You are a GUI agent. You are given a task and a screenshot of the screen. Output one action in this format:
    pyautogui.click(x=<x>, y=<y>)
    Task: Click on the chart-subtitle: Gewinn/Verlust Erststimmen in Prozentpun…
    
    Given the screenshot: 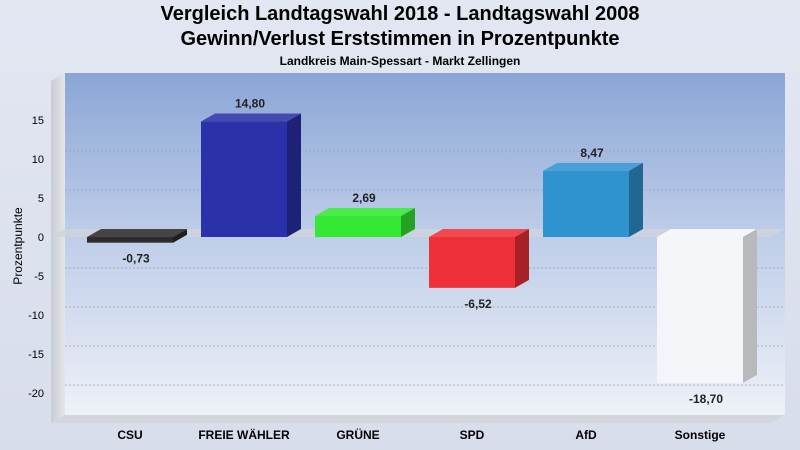 What is the action you would take?
    pyautogui.click(x=400, y=39)
    